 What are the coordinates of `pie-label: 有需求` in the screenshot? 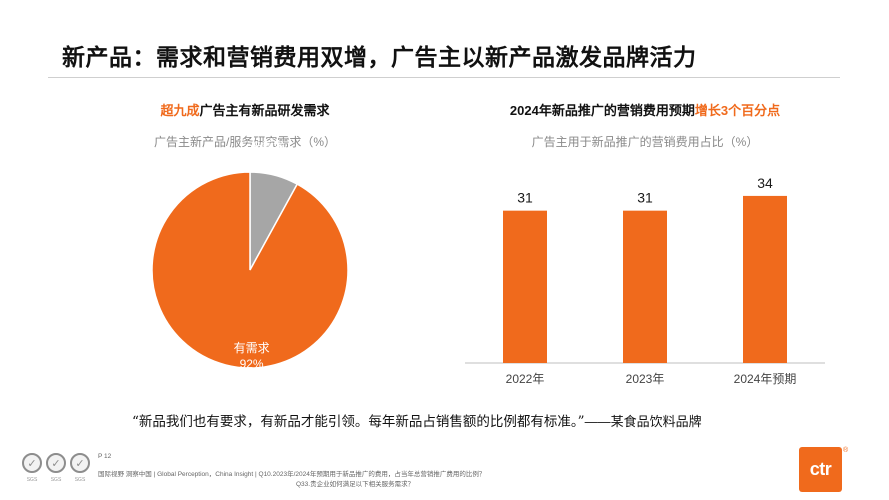 It's located at (252, 348).